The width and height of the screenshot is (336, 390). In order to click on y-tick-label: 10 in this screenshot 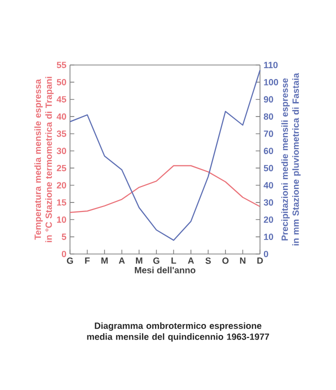, I will do `click(61, 219)`.